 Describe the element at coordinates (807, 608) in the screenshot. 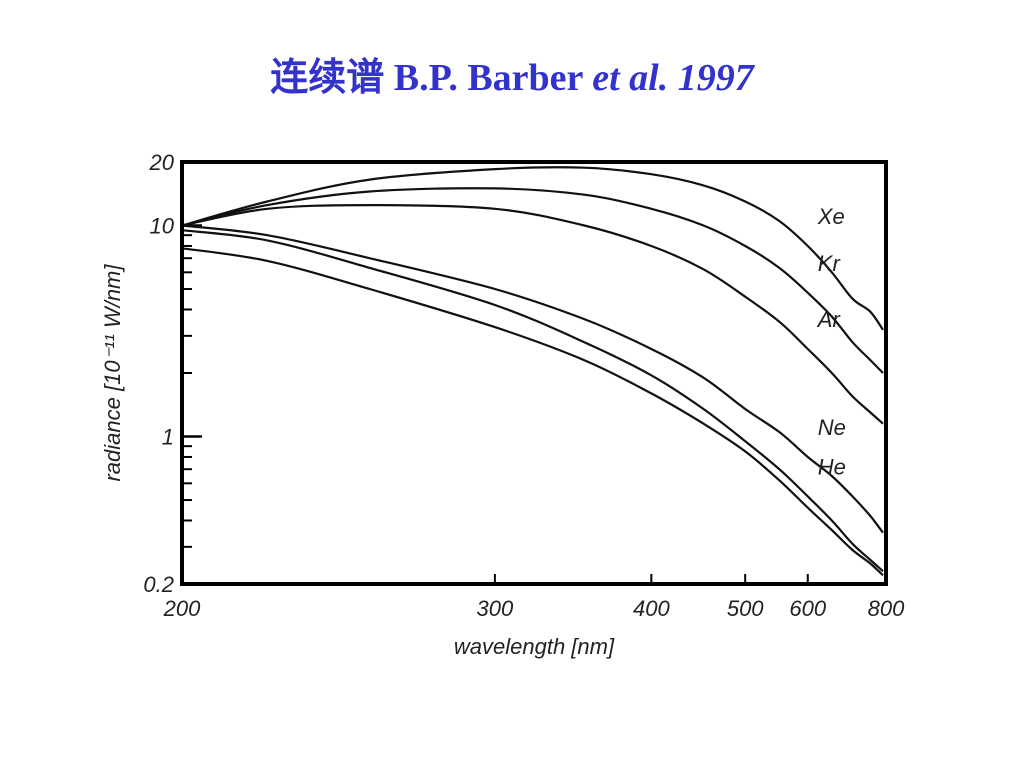

I see `x-tick-label: 600` at that location.